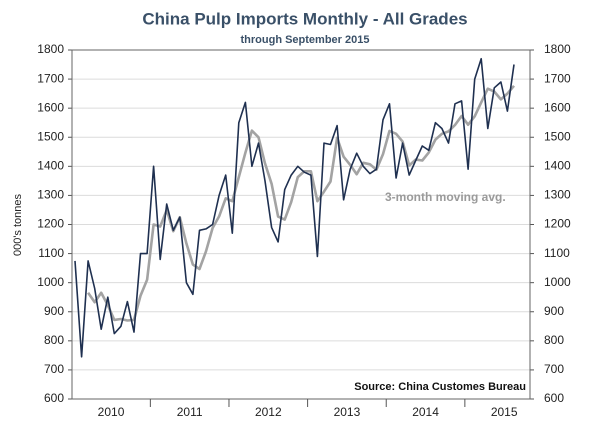  What do you see at coordinates (557, 195) in the screenshot?
I see `y2-tick-label: 1300` at bounding box center [557, 195].